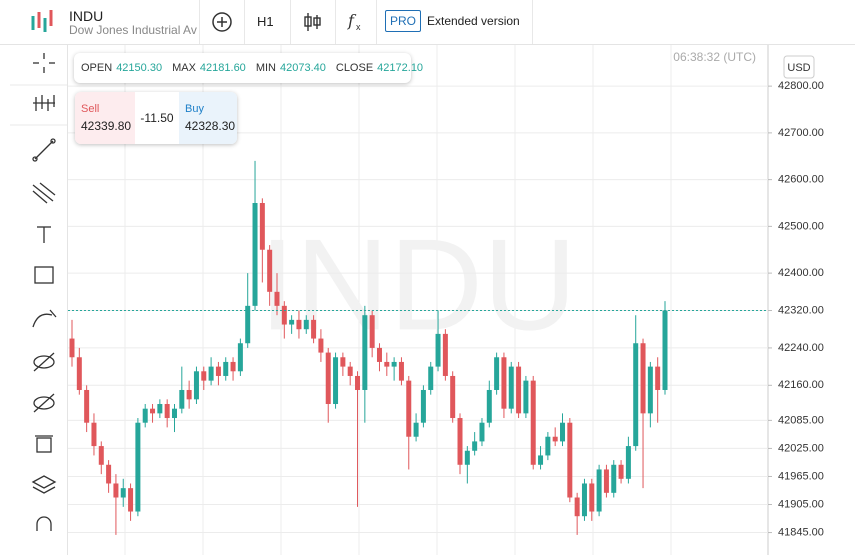  Describe the element at coordinates (801, 476) in the screenshot. I see `y-tick-label: 41965.00` at that location.